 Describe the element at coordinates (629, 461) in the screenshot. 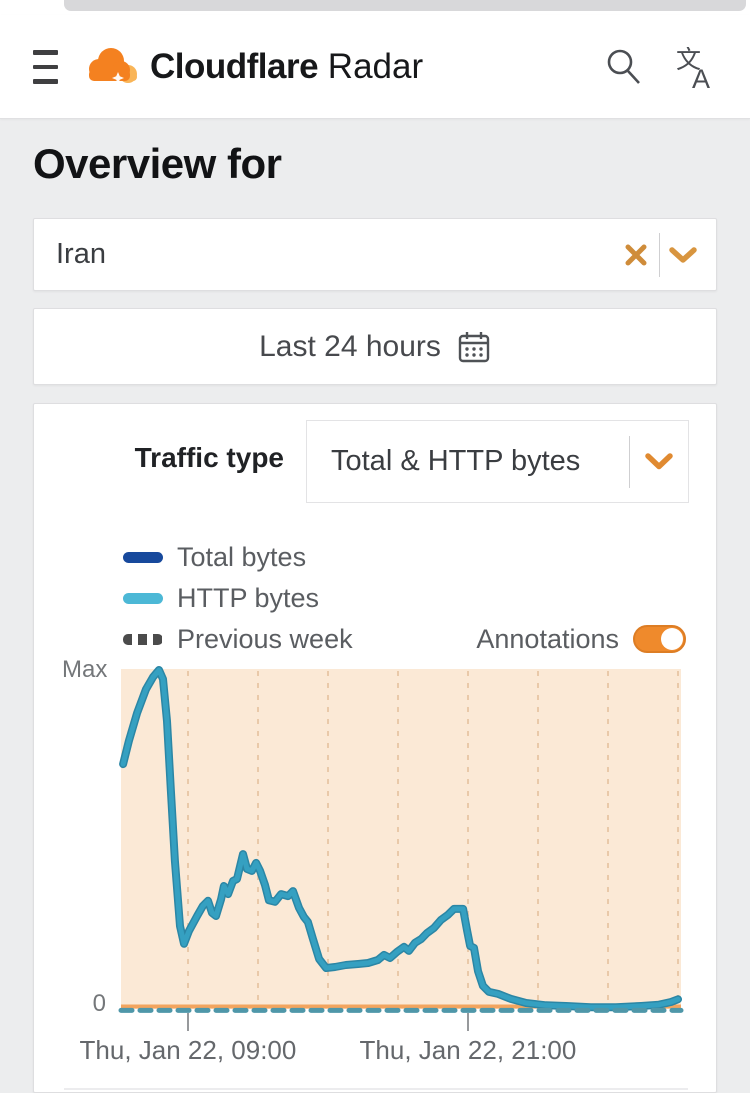

I see `select-divider` at that location.